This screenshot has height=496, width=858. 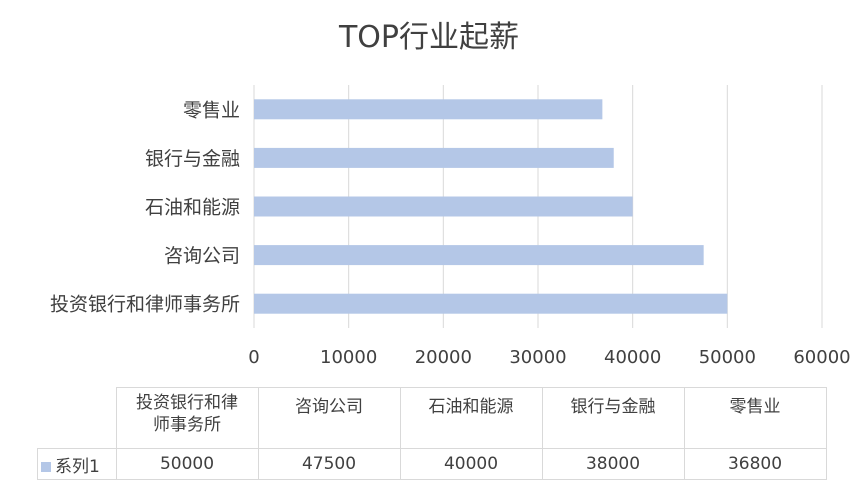 What do you see at coordinates (77, 418) in the screenshot?
I see `data-table-corner` at bounding box center [77, 418].